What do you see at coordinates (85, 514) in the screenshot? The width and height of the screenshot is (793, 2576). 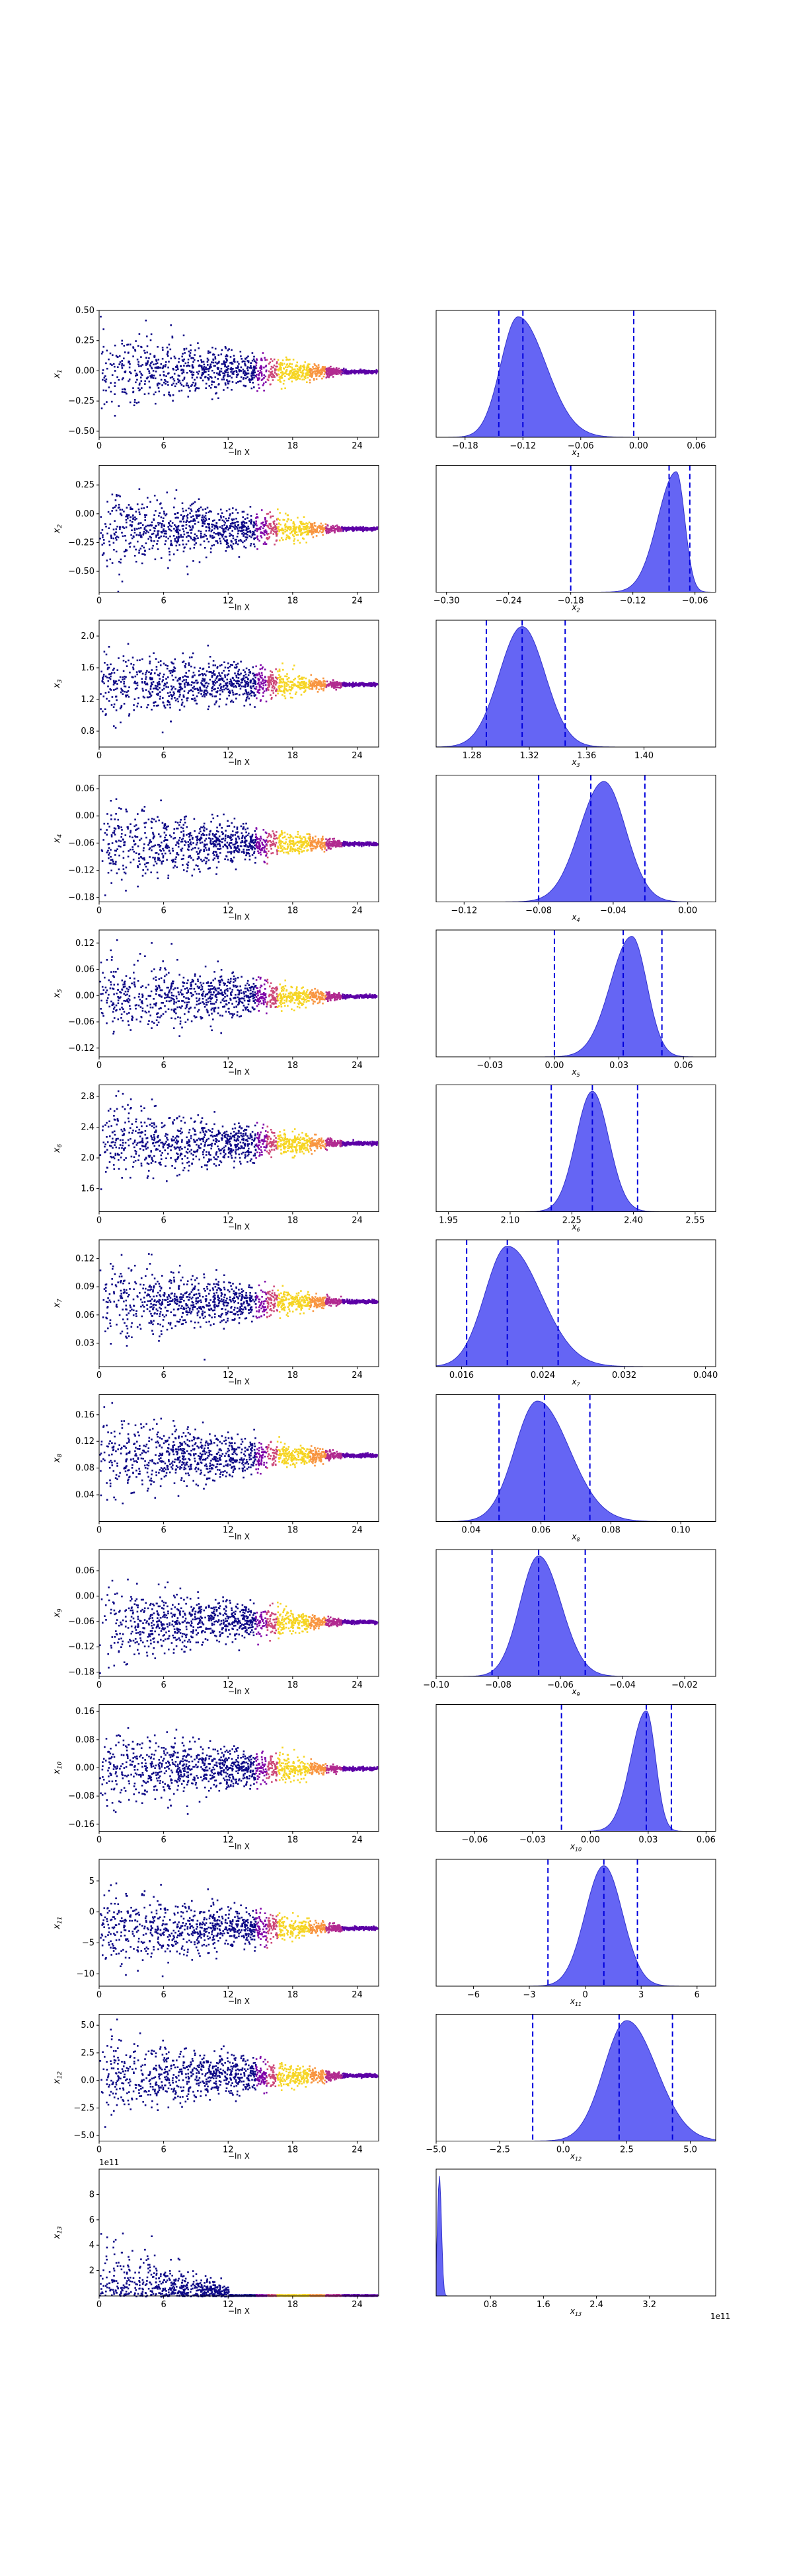 I see `trace-ytick-label: 0.00` at bounding box center [85, 514].